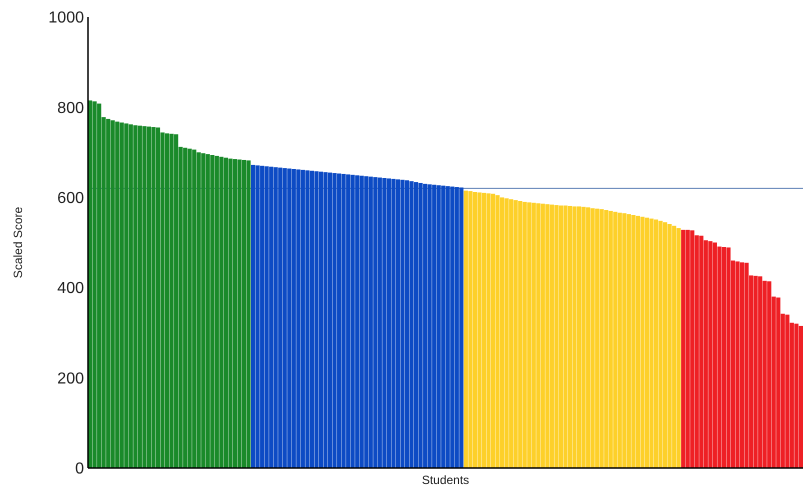 This screenshot has height=489, width=805. I want to click on y-tick-label: 800, so click(70, 108).